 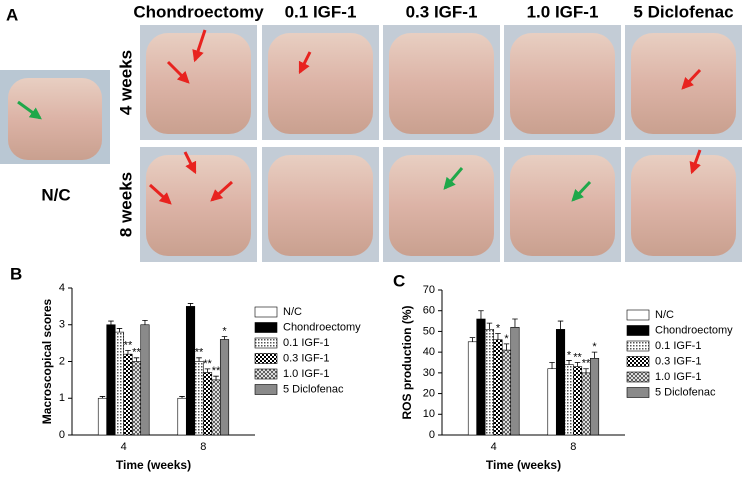 I want to click on y-tick-label: 40, so click(x=429, y=352).